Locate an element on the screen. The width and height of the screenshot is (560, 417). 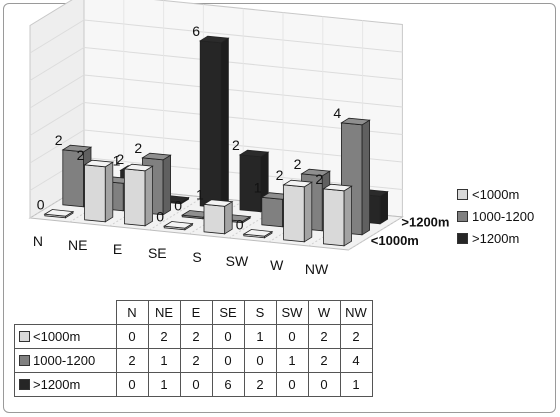
x-tick-label: SW is located at coordinates (237, 261).